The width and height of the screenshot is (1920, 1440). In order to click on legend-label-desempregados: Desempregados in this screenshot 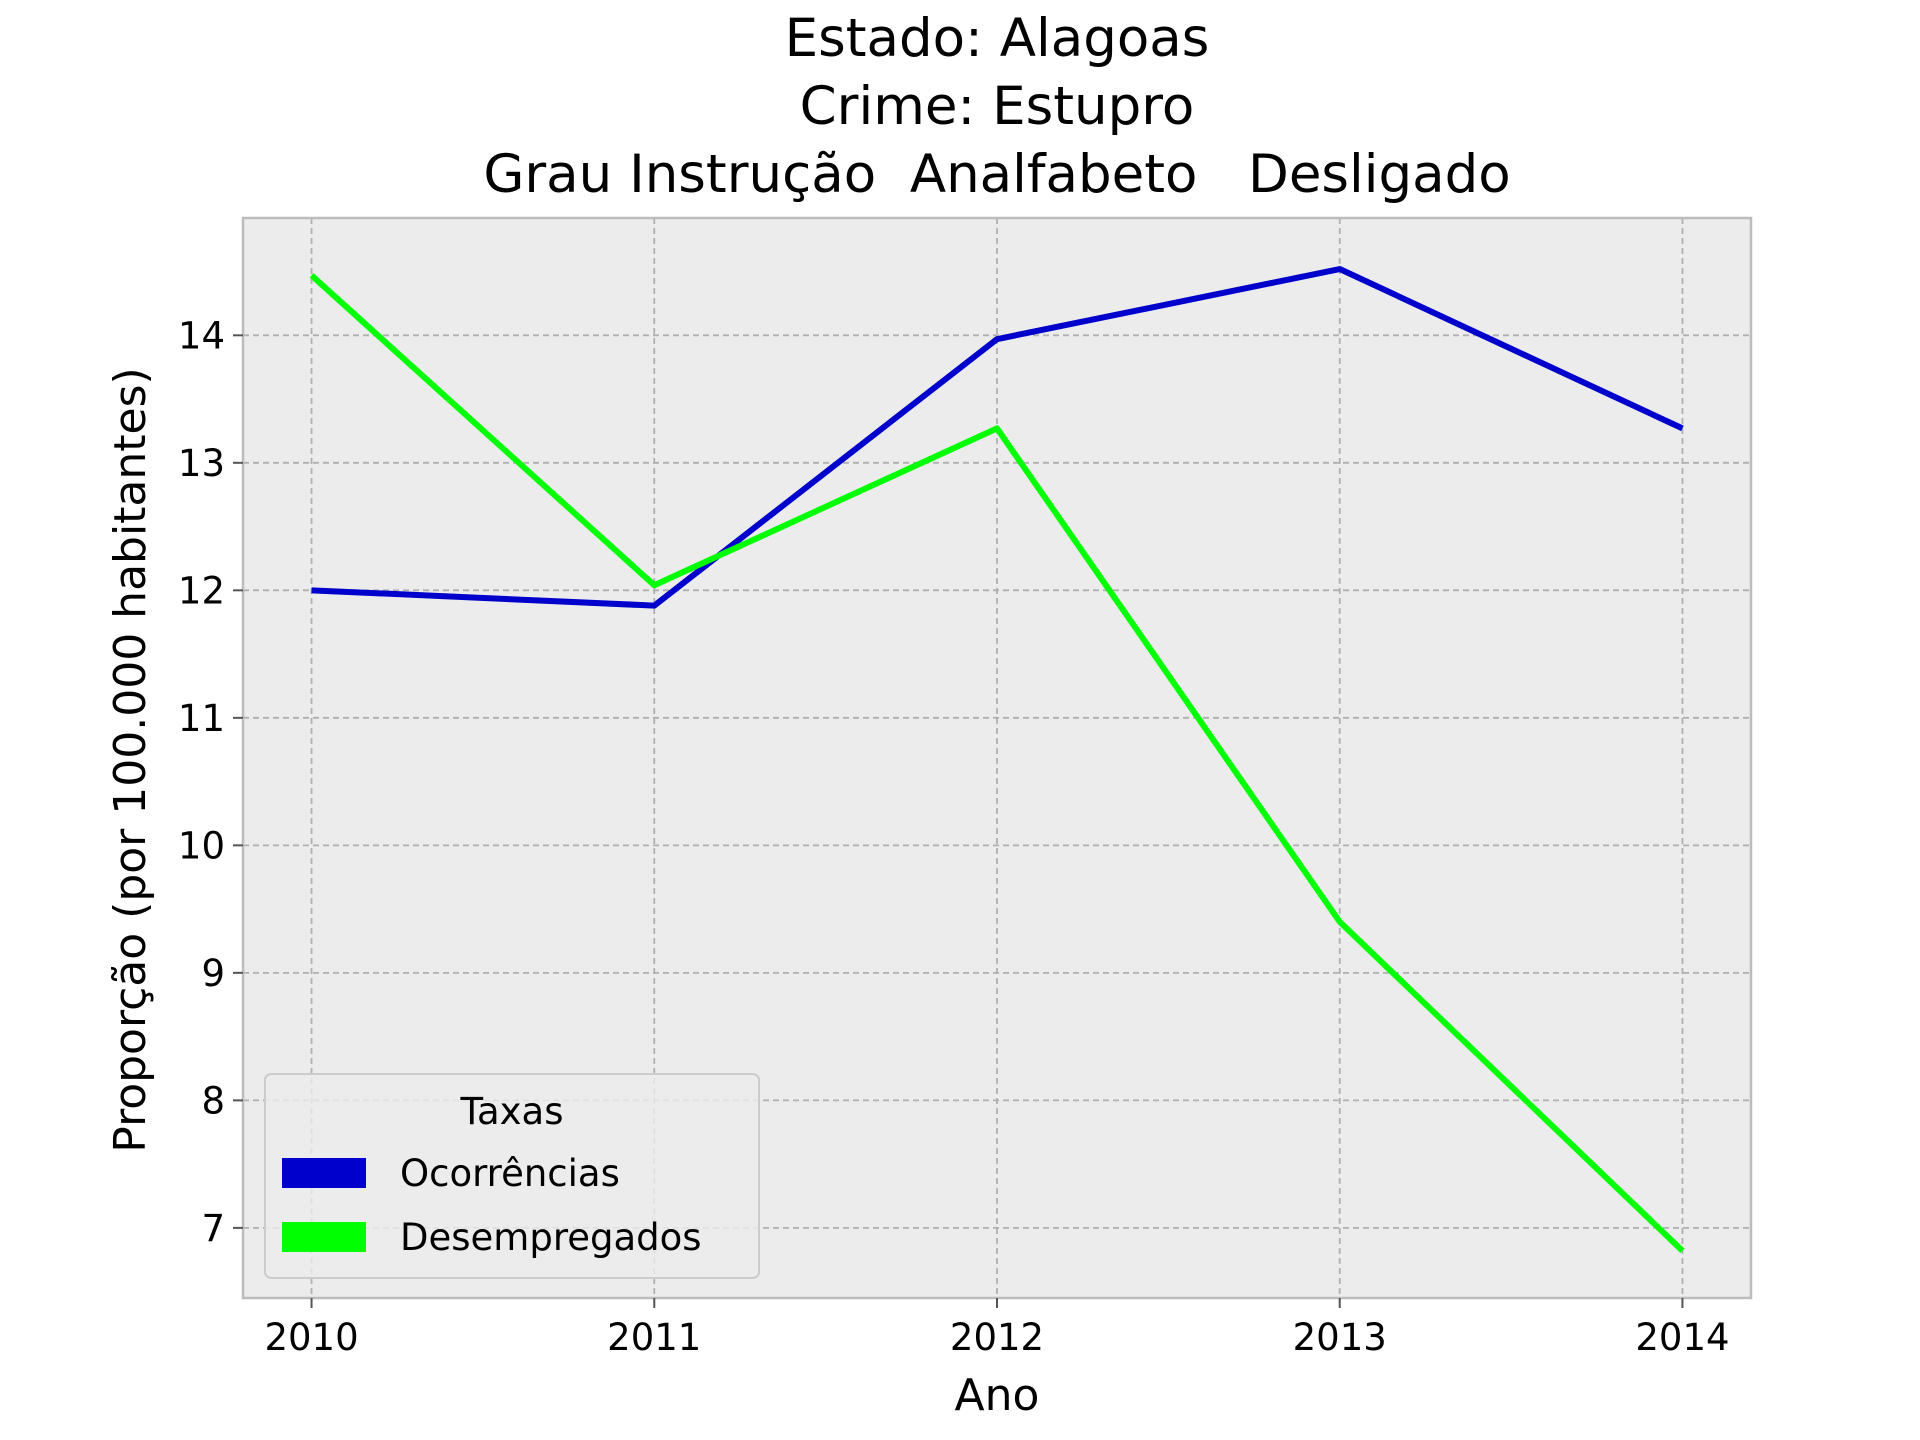, I will do `click(551, 1237)`.